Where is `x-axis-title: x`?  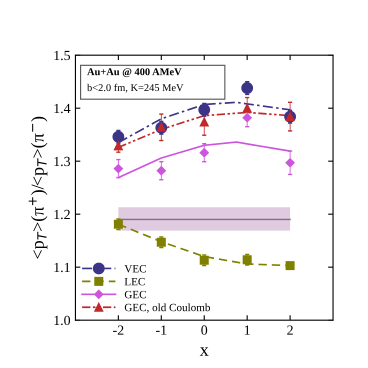 x-axis-title: x is located at coordinates (204, 351).